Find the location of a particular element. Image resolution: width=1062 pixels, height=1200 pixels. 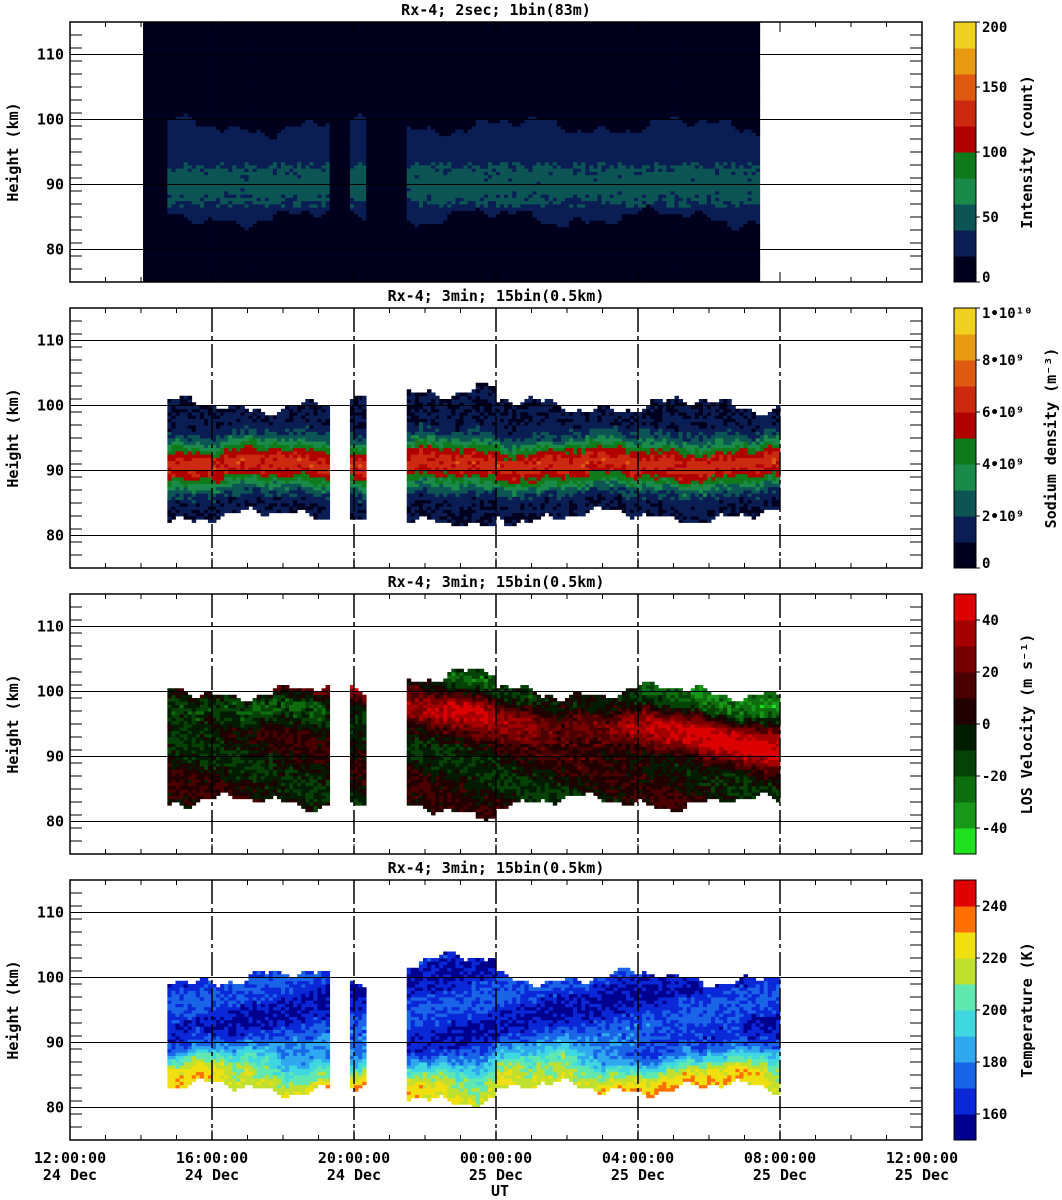

colorbar-4-tick: 160 is located at coordinates (994, 1115).